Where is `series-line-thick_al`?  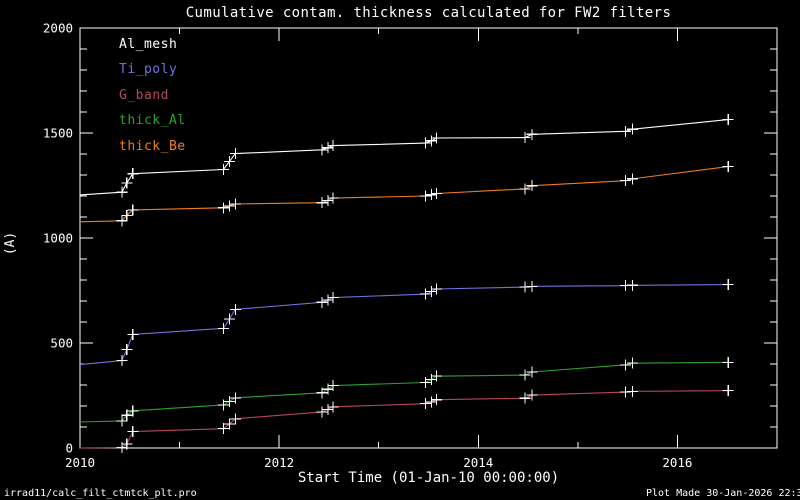 series-line-thick_al is located at coordinates (404, 392).